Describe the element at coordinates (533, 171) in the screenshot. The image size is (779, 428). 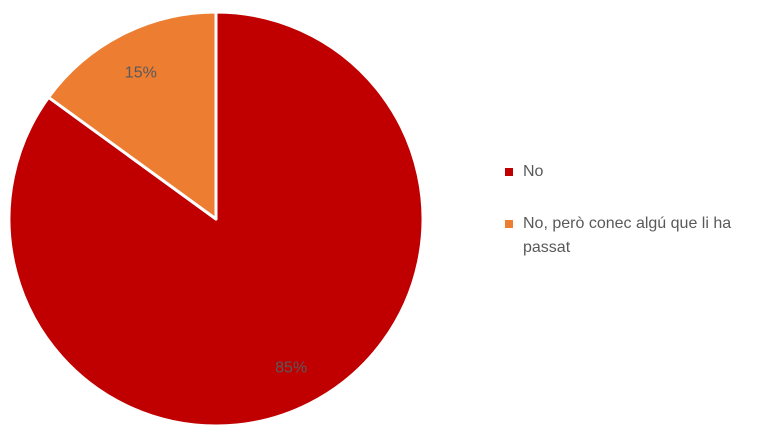
I see `legend-label-no: No` at that location.